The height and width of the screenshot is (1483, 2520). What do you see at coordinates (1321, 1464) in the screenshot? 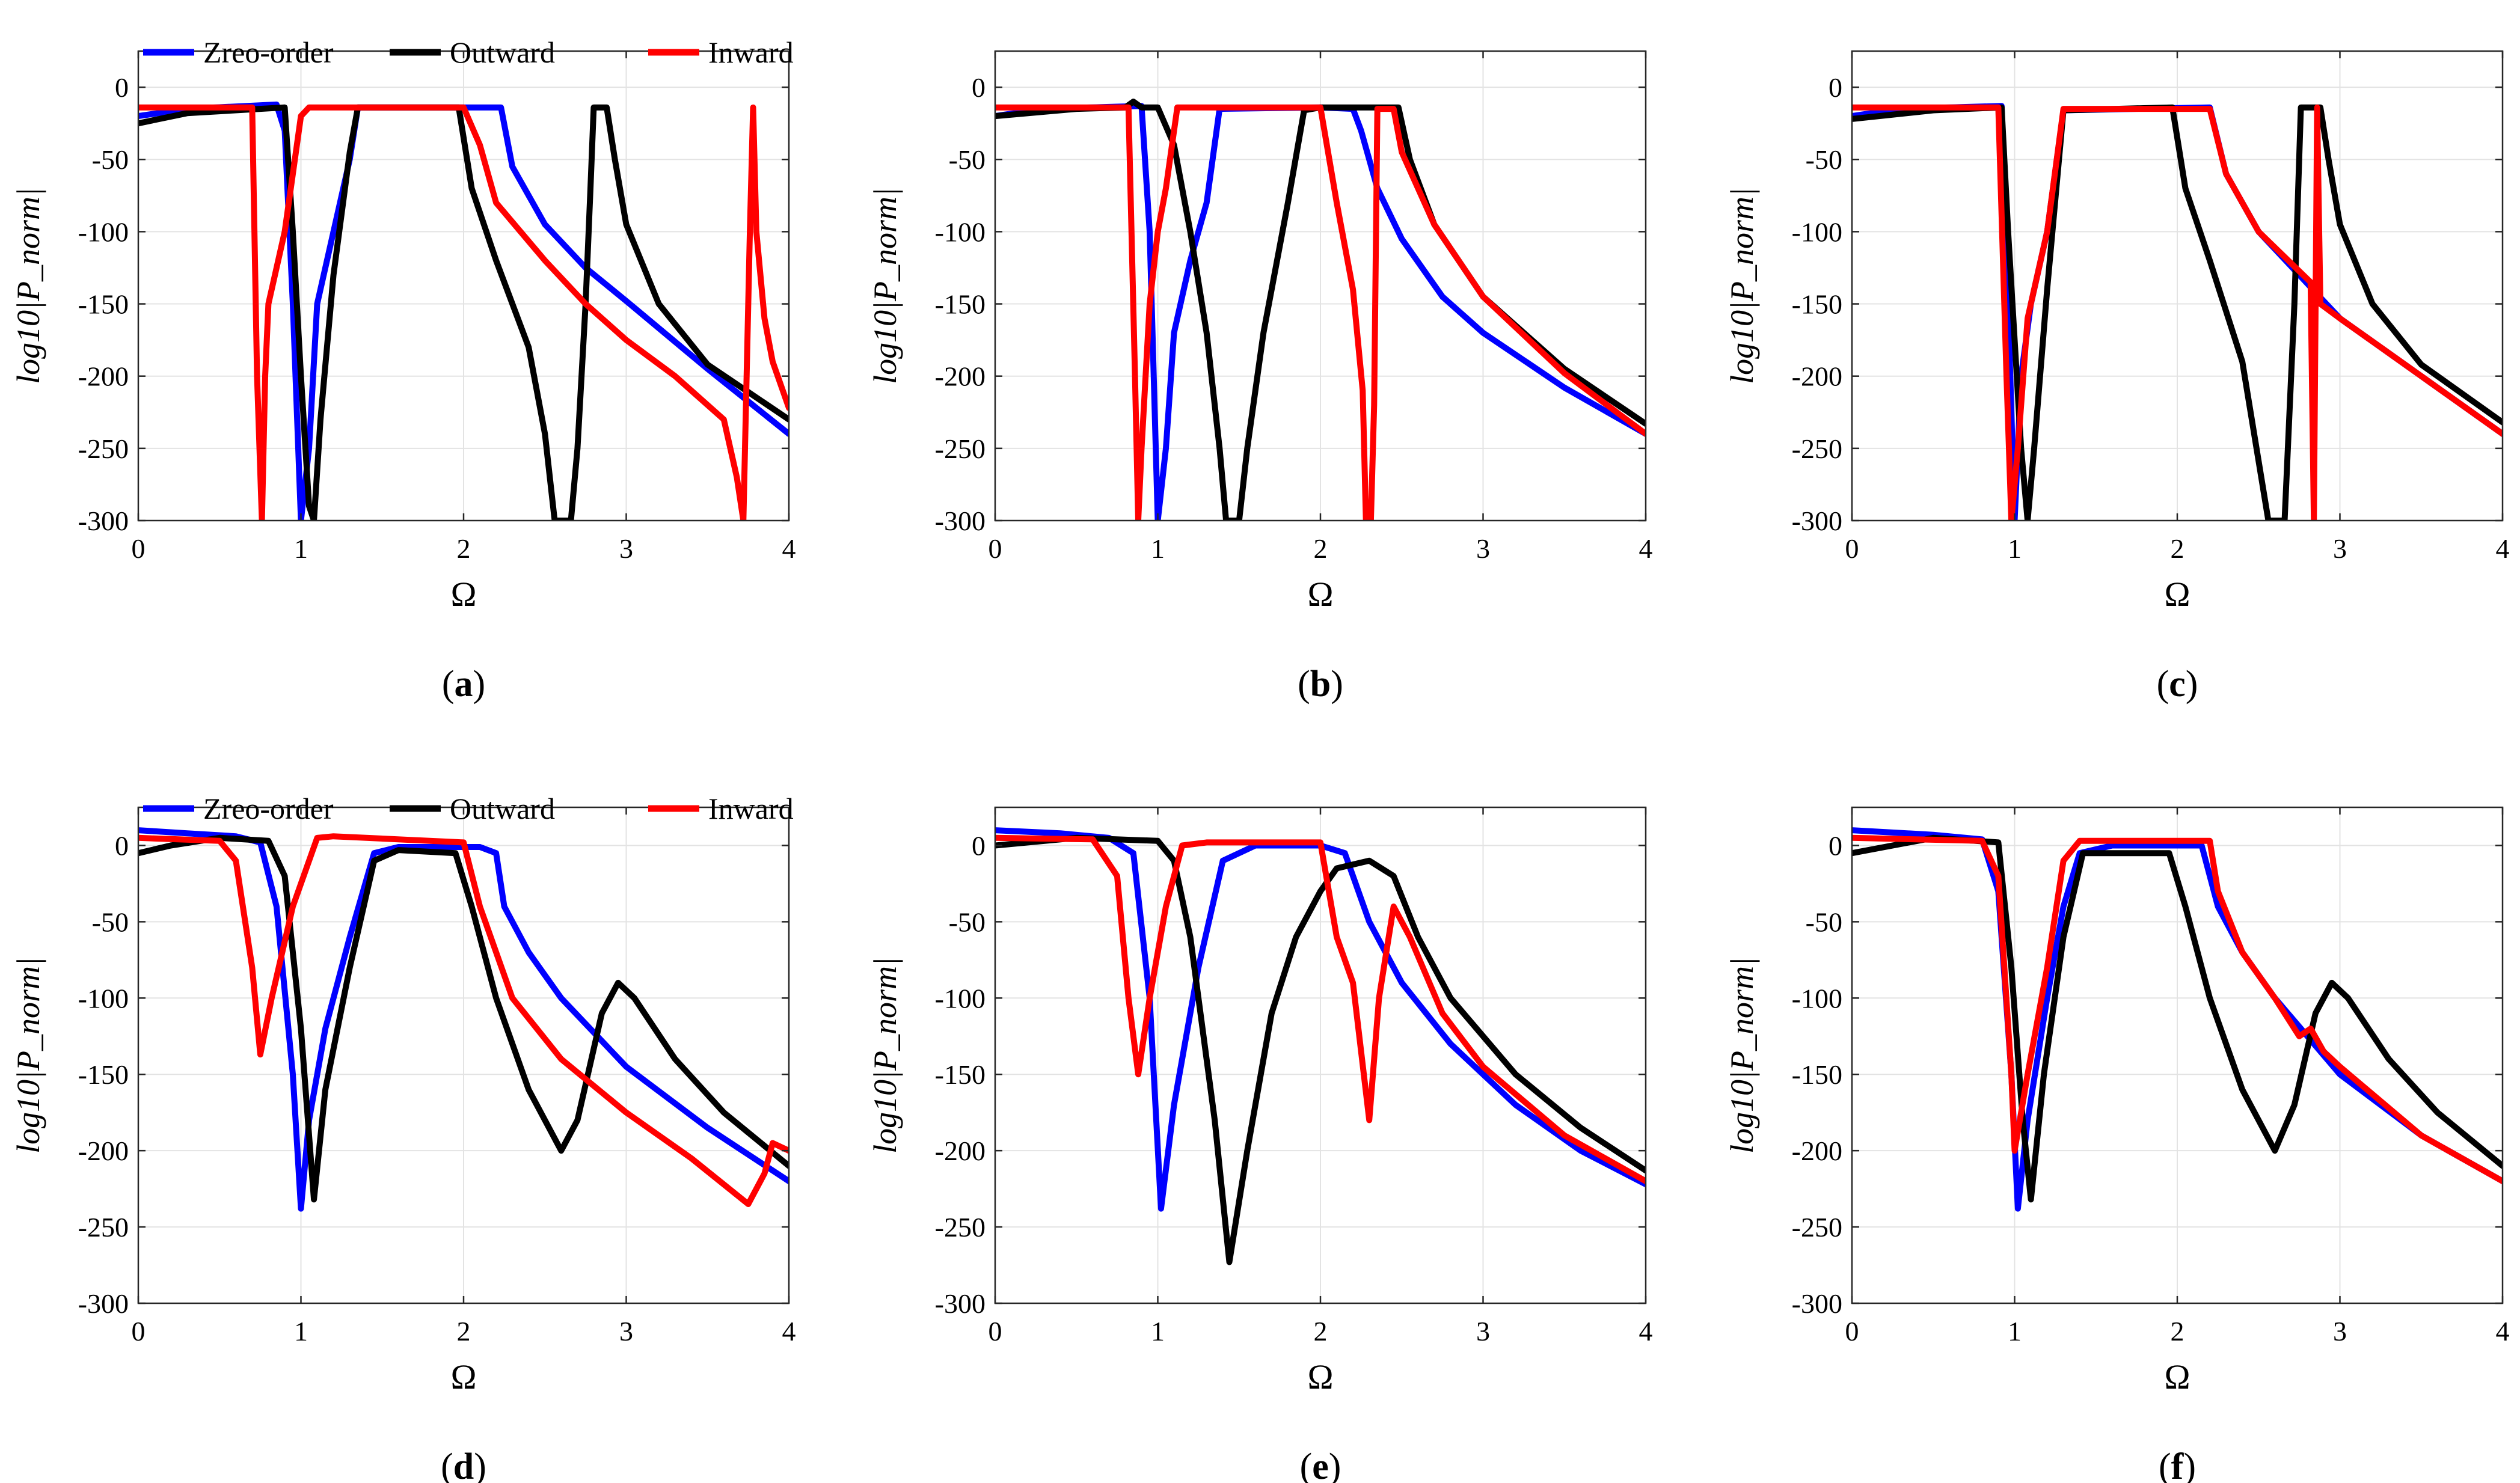
I see `panel-caption-letter: e` at bounding box center [1321, 1464].